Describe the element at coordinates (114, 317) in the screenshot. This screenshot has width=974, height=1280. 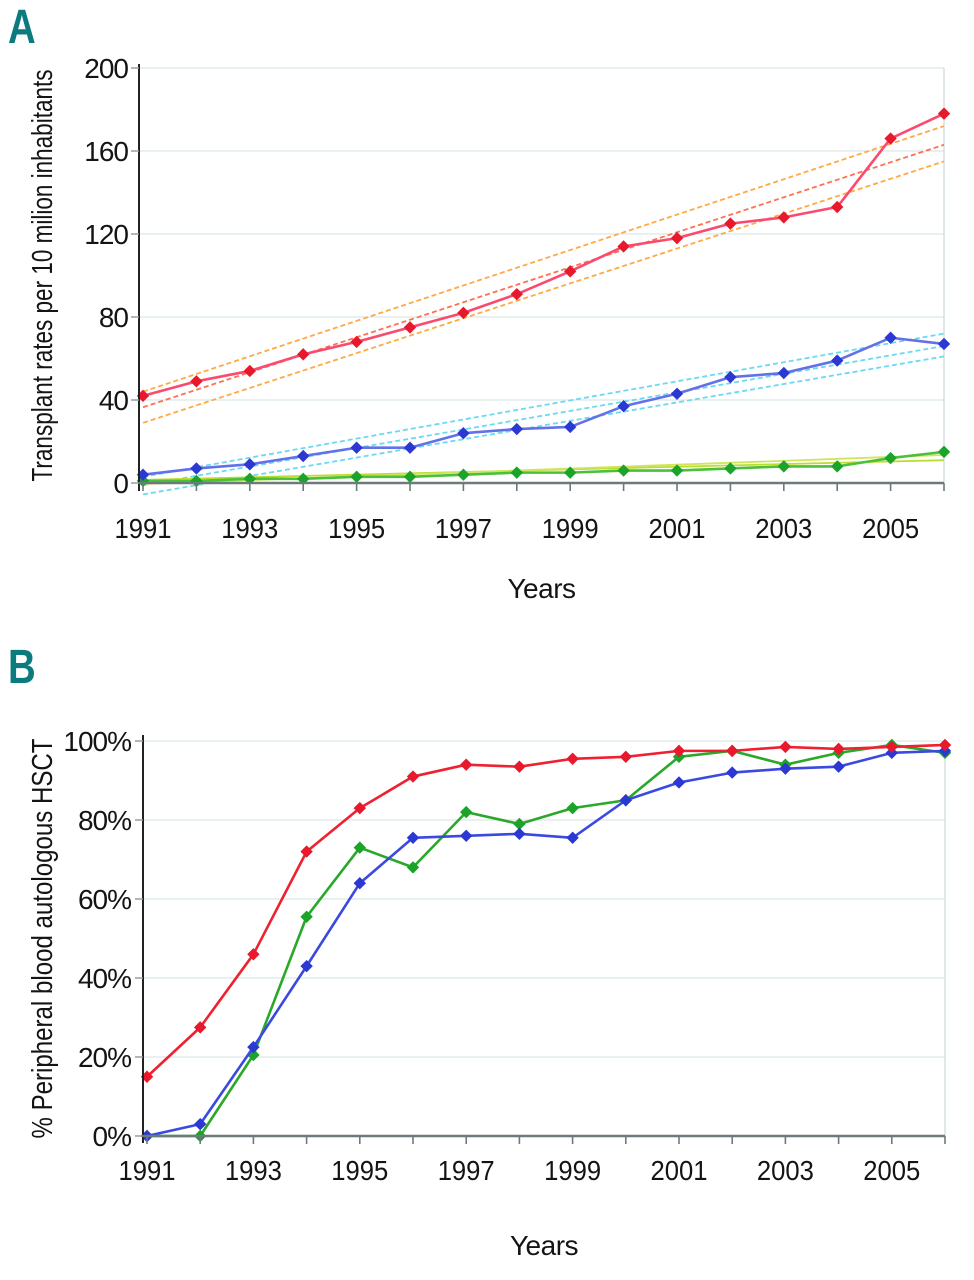
I see `y-tick-label: 80` at that location.